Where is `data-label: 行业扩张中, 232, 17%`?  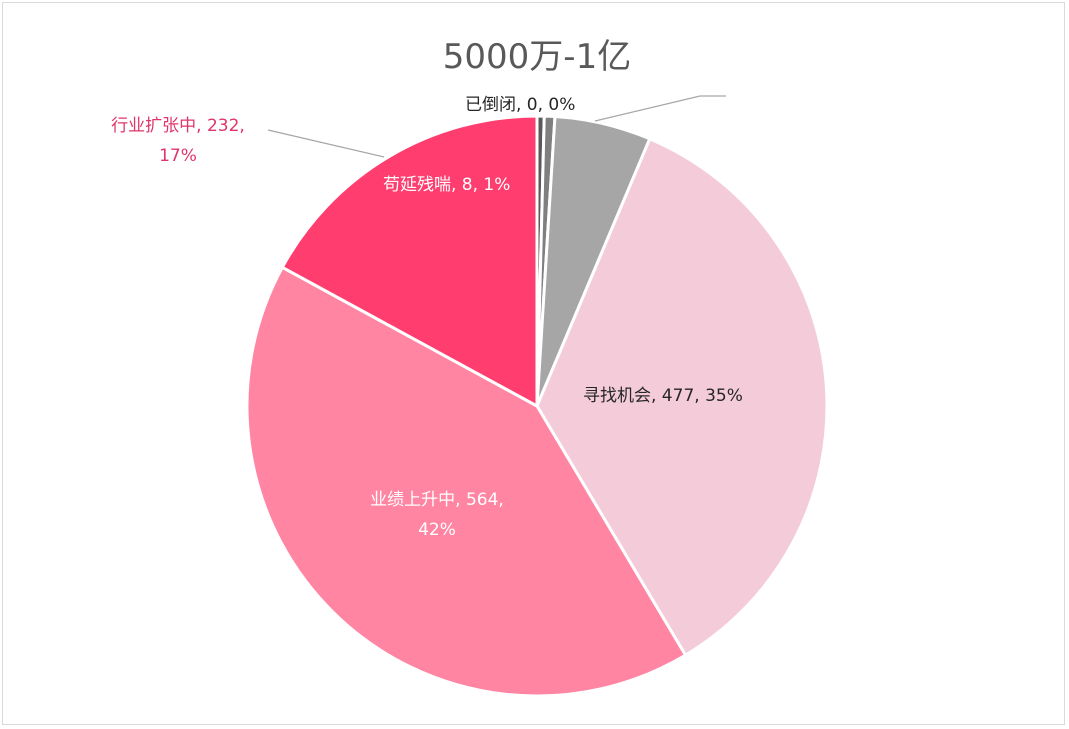 data-label: 行业扩张中, 232, 17% is located at coordinates (178, 141).